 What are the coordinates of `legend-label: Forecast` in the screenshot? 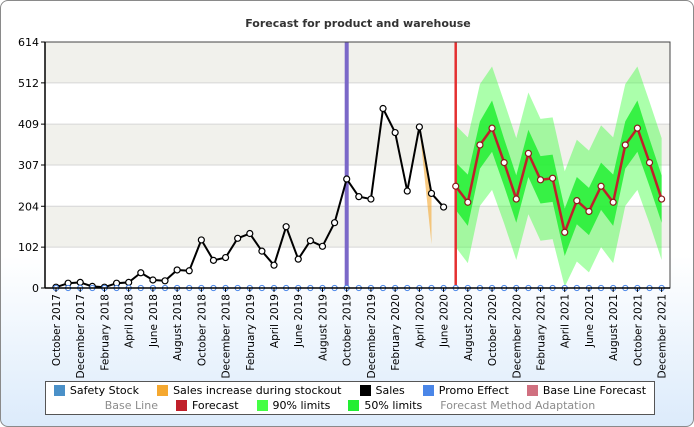 It's located at (215, 405).